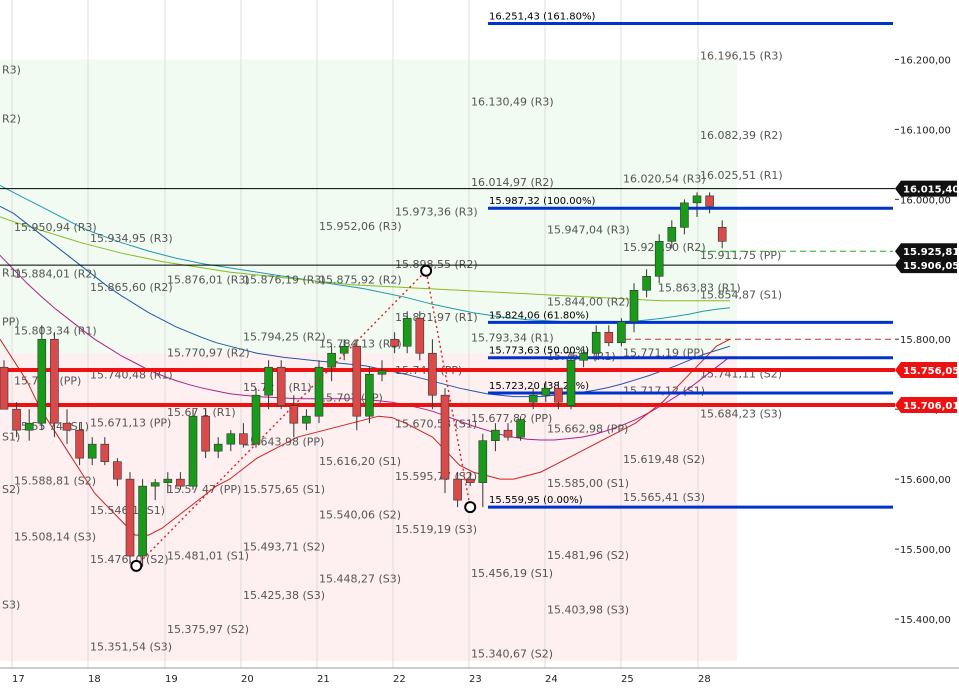 This screenshot has width=959, height=693. I want to click on zone-down, so click(50, 507).